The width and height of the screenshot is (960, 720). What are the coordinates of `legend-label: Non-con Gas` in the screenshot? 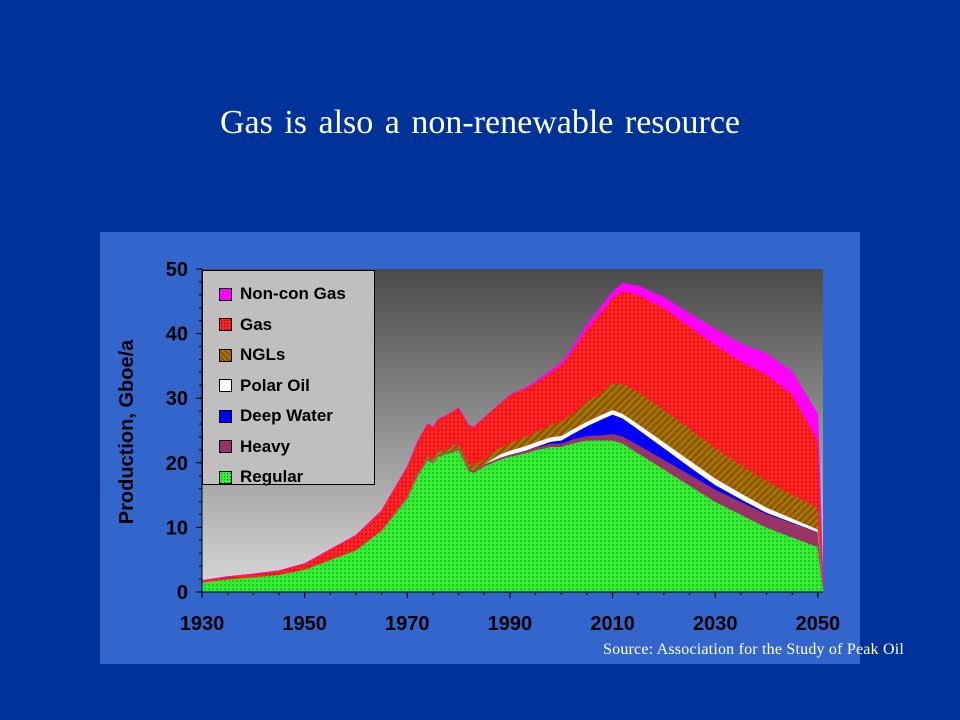 It's located at (293, 294).